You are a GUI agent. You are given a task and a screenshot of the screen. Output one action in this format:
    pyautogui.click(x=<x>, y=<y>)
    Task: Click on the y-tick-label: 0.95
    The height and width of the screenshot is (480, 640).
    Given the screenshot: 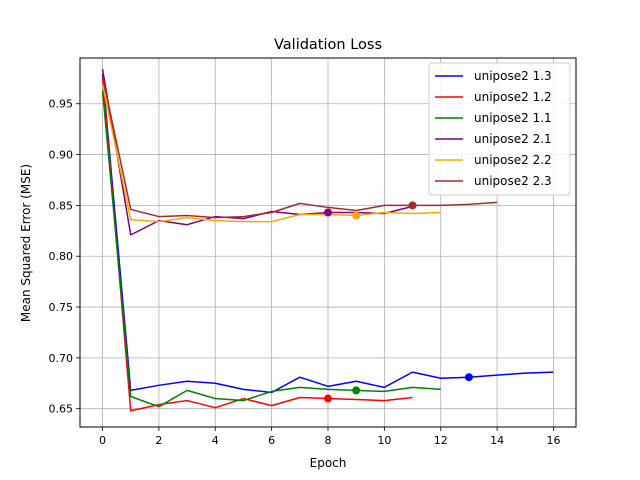 What is the action you would take?
    pyautogui.click(x=61, y=104)
    